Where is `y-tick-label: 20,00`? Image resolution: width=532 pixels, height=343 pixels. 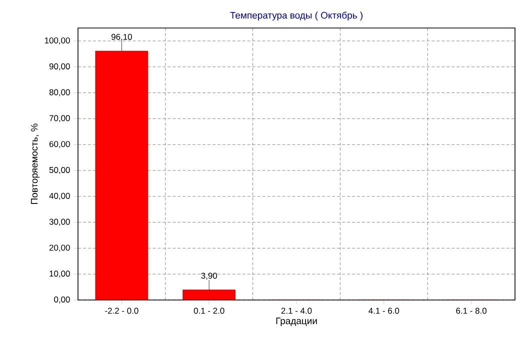 y-tick-label: 20,00 is located at coordinates (59, 248).